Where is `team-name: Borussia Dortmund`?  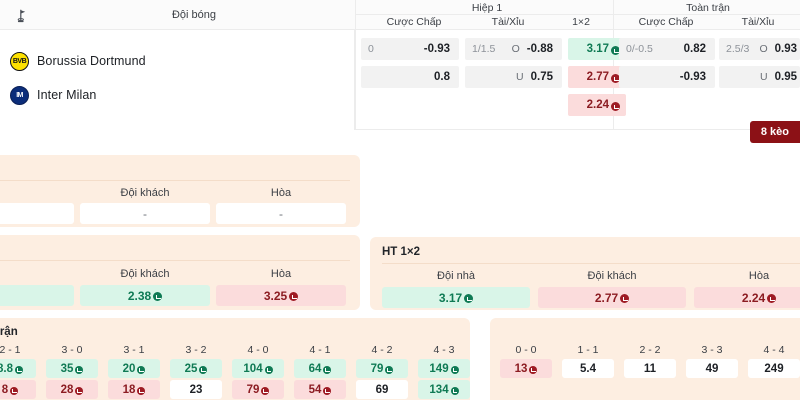
team-name: Borussia Dortmund is located at coordinates (91, 61).